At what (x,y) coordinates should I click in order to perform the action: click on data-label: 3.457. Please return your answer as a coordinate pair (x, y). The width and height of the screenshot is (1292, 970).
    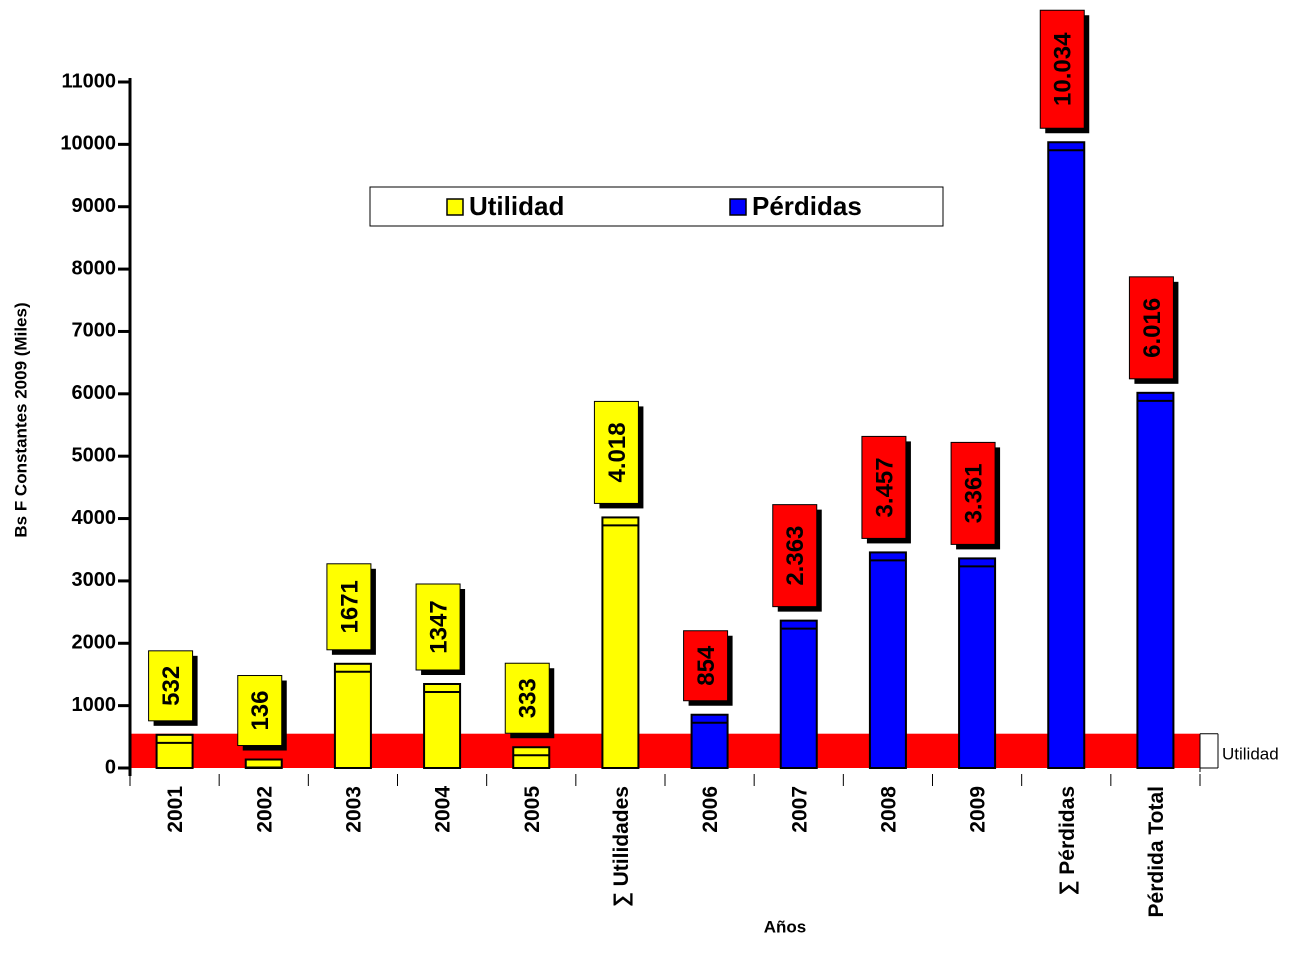
    Looking at the image, I should click on (884, 487).